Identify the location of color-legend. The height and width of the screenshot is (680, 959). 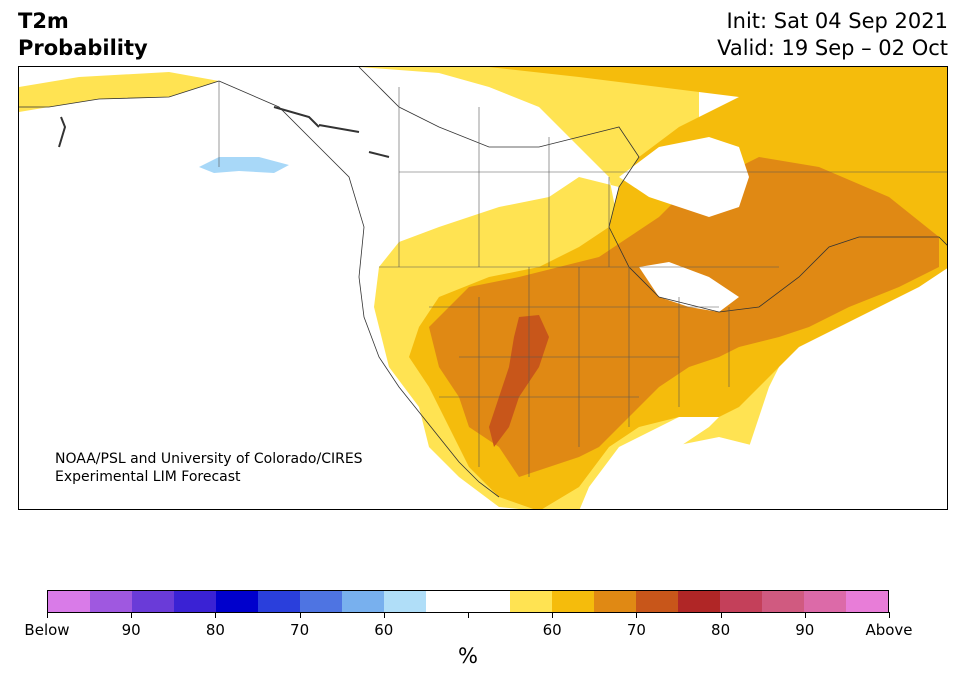
(468, 601).